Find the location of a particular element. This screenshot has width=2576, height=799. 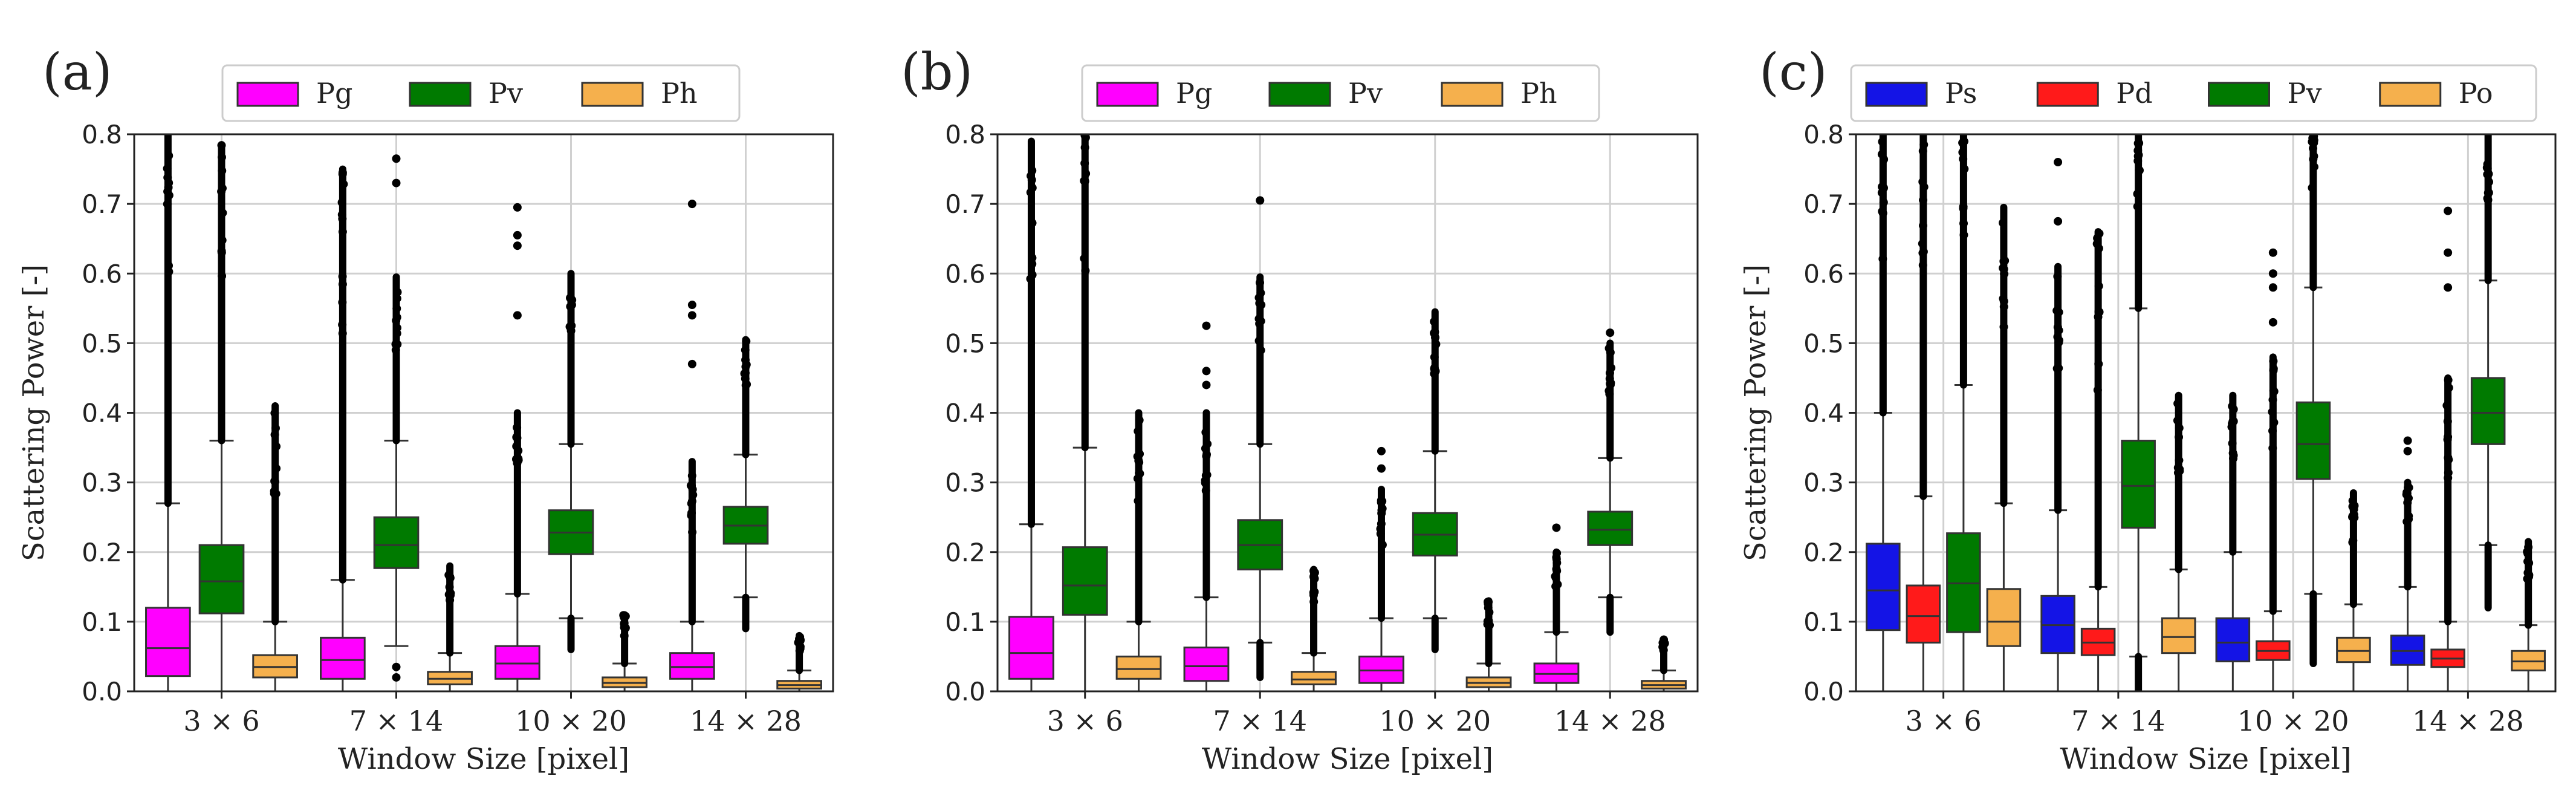

y-tick-label: 0.2 is located at coordinates (1824, 552).